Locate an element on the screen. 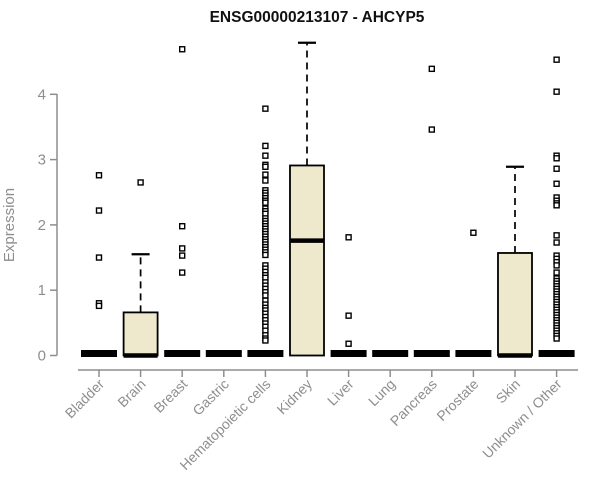 The height and width of the screenshot is (500, 600). x-tick-label: Bladder is located at coordinates (85, 399).